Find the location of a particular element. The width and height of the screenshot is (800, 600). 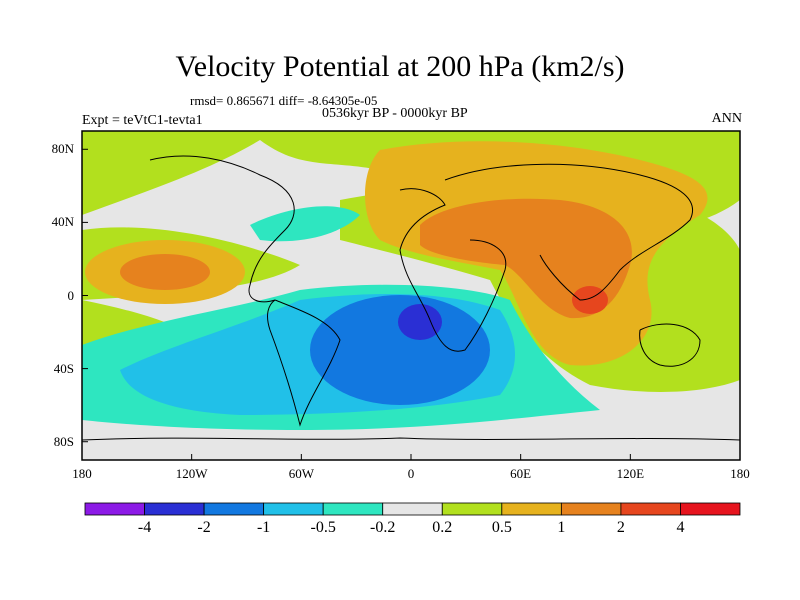

lat-tick-label: 80S is located at coordinates (63, 441).